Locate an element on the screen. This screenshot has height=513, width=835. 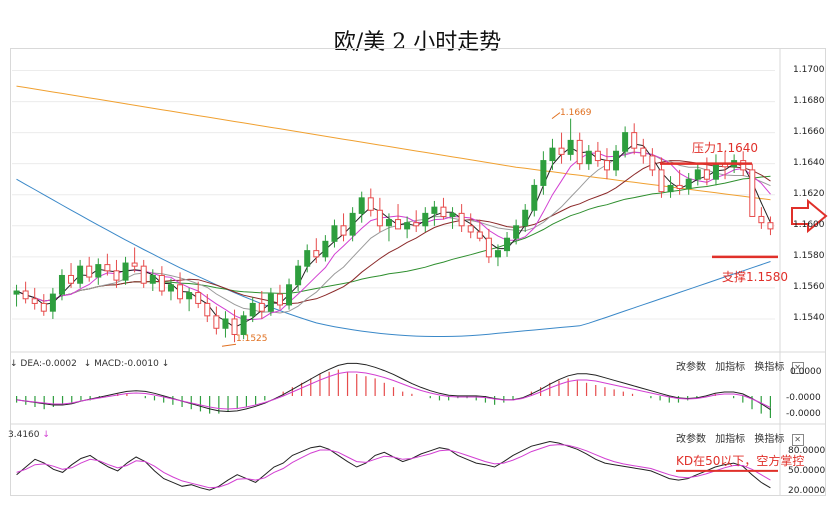
macd-panel-series is located at coordinates (393, 390).